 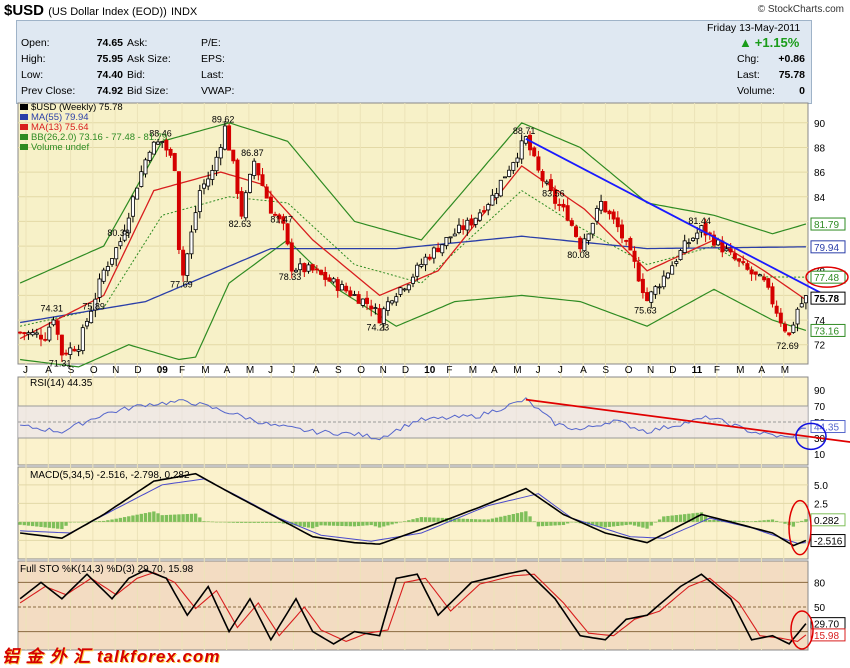 What do you see at coordinates (769, 42) in the screenshot?
I see `change-badge: ▲ +1.15%` at bounding box center [769, 42].